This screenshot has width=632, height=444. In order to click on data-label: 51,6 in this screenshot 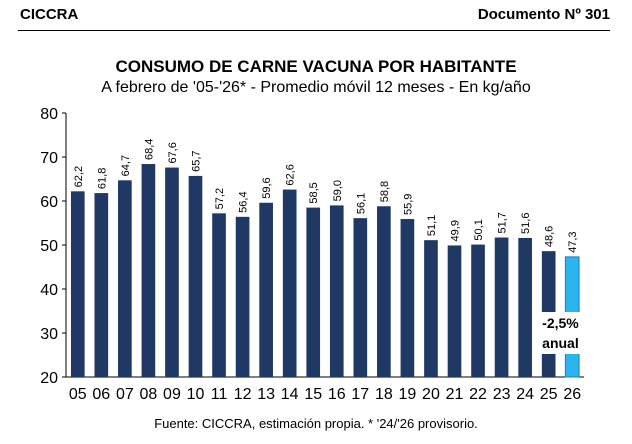, I will do `click(526, 223)`.